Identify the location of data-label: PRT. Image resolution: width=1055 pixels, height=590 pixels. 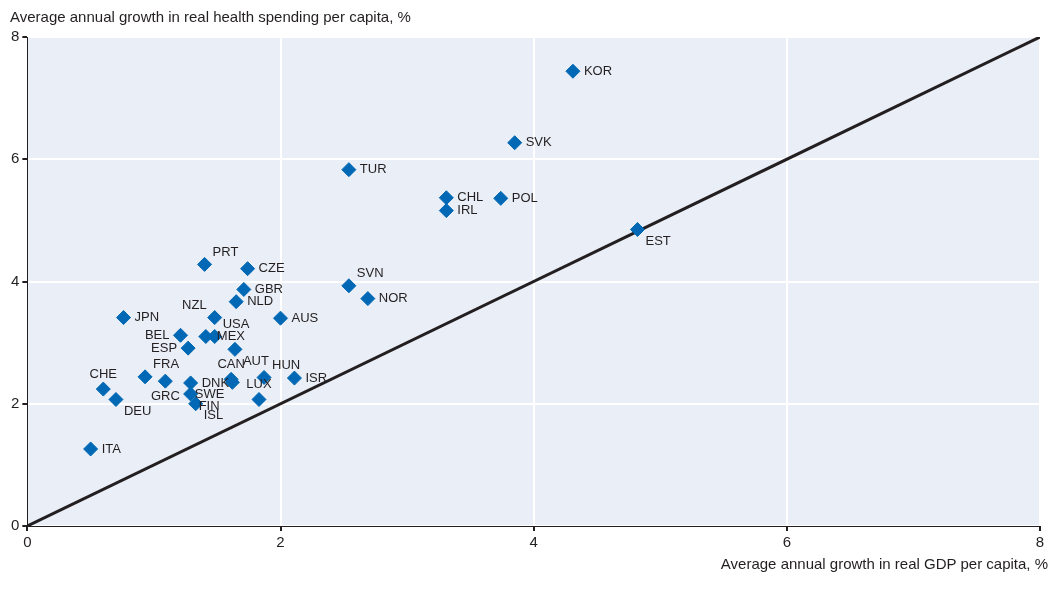
(225, 251).